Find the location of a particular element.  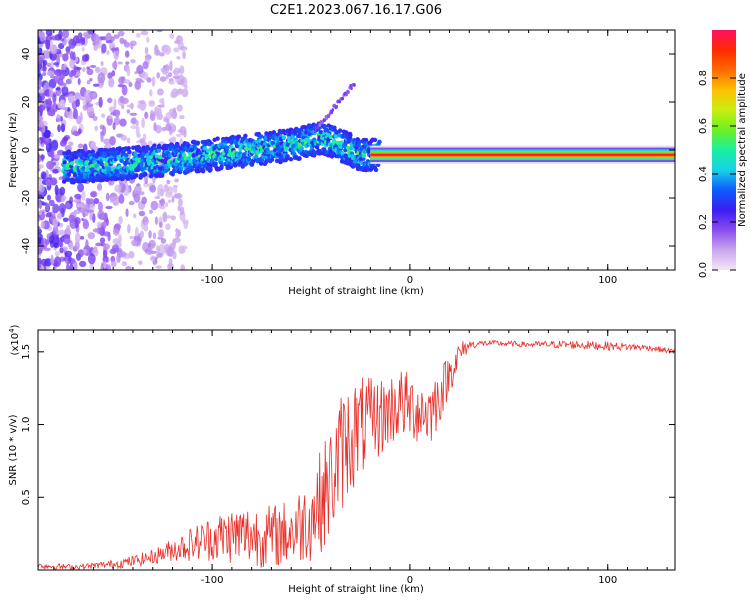

y-tick-label: 0.5 is located at coordinates (26, 497).